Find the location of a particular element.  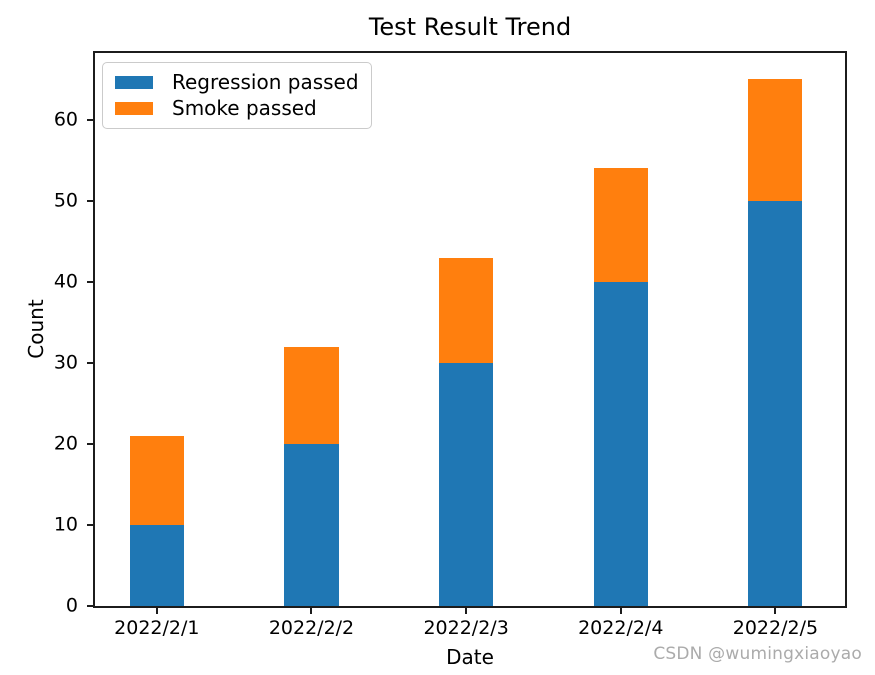

y-tick-label: 50 is located at coordinates (65, 200).